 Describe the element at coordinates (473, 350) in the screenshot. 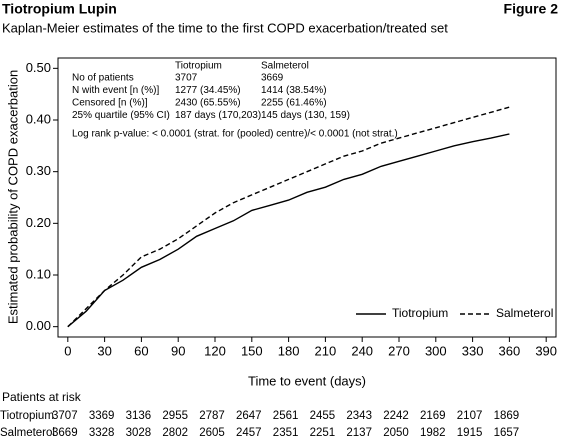

I see `x-tick-label: 330` at that location.